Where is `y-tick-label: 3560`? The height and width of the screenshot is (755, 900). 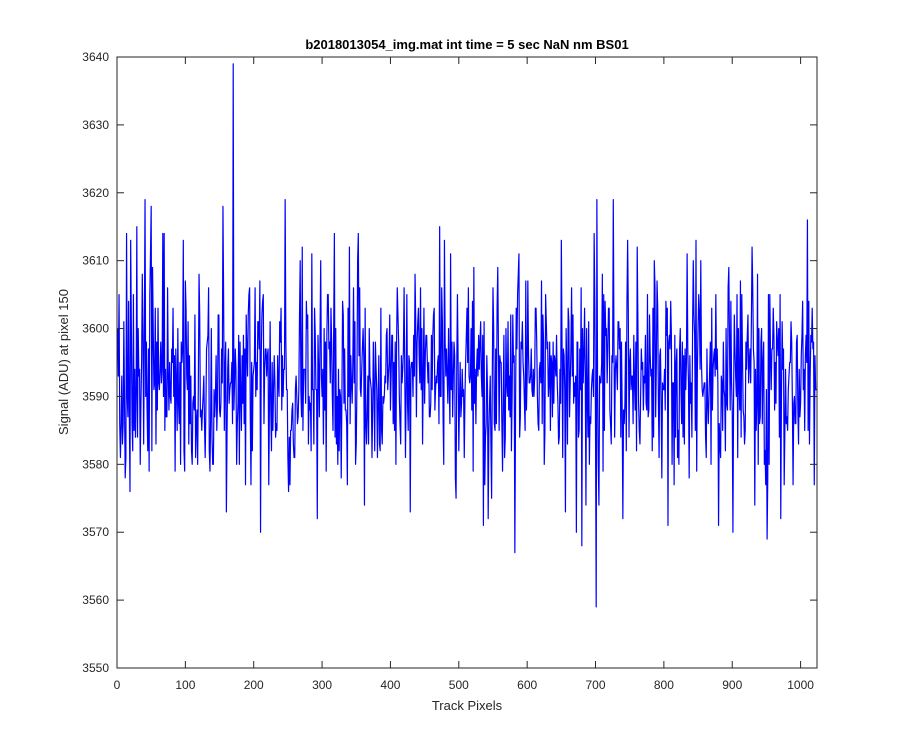 y-tick-label: 3560 is located at coordinates (95, 600).